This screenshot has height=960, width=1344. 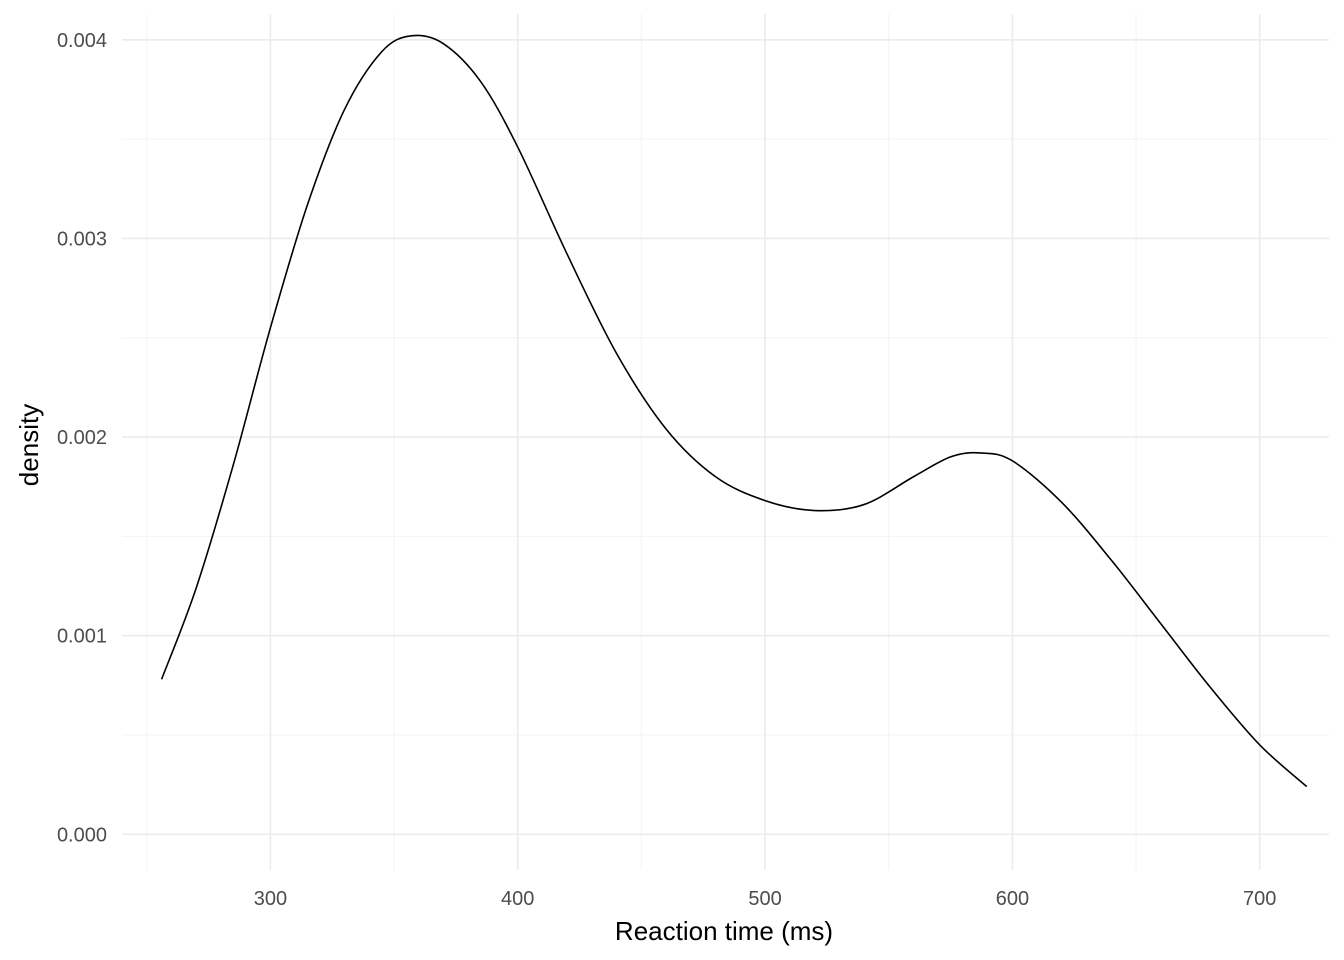 What do you see at coordinates (270, 899) in the screenshot?
I see `x-tick-label: 300` at bounding box center [270, 899].